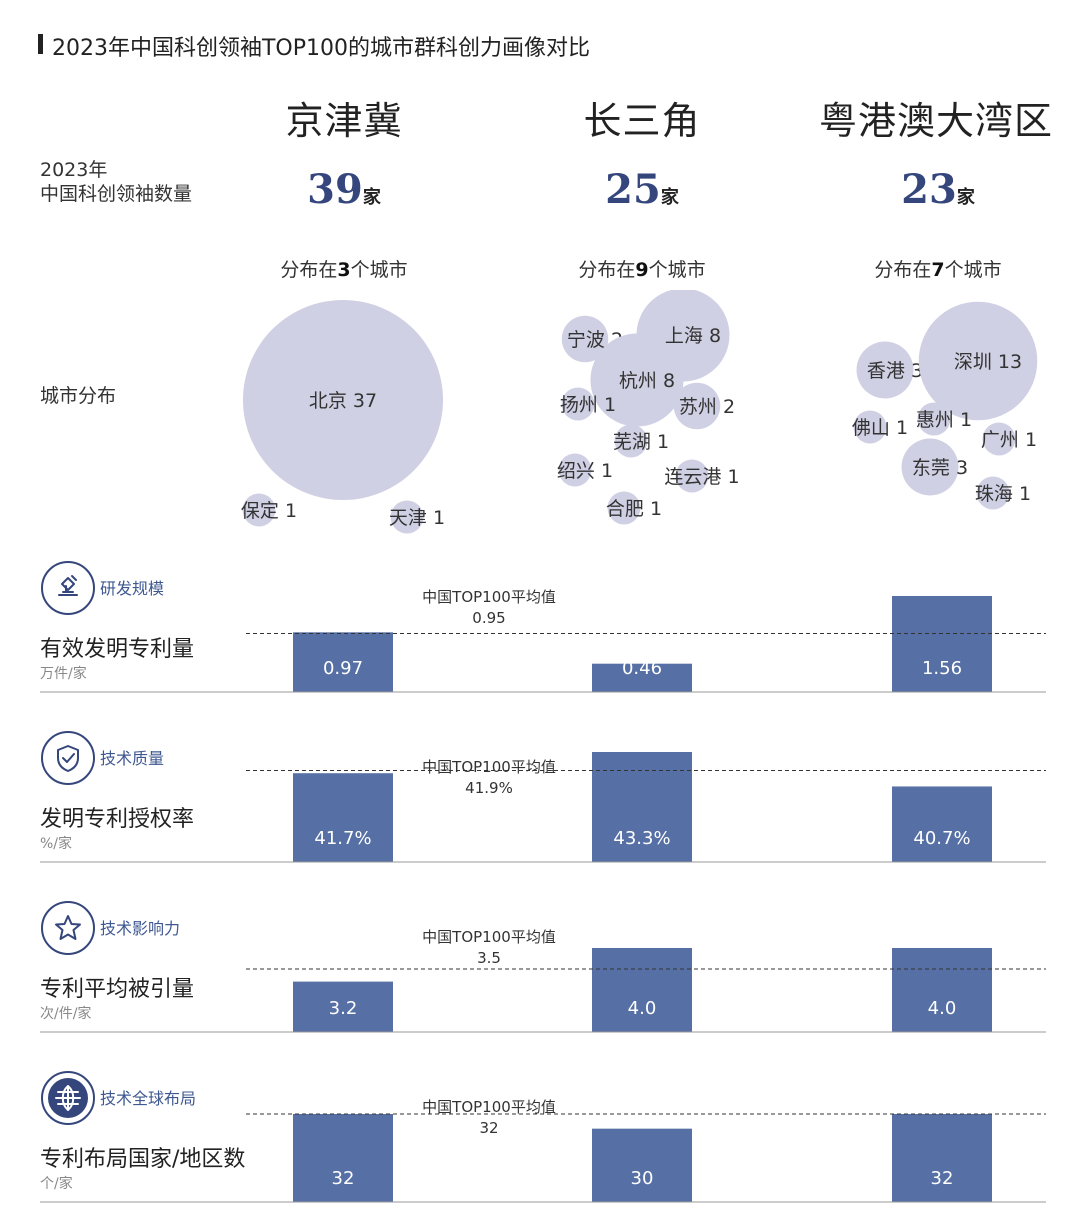 This screenshot has height=1230, width=1080. What do you see at coordinates (1003, 494) in the screenshot?
I see `city-label: 珠海 1` at bounding box center [1003, 494].